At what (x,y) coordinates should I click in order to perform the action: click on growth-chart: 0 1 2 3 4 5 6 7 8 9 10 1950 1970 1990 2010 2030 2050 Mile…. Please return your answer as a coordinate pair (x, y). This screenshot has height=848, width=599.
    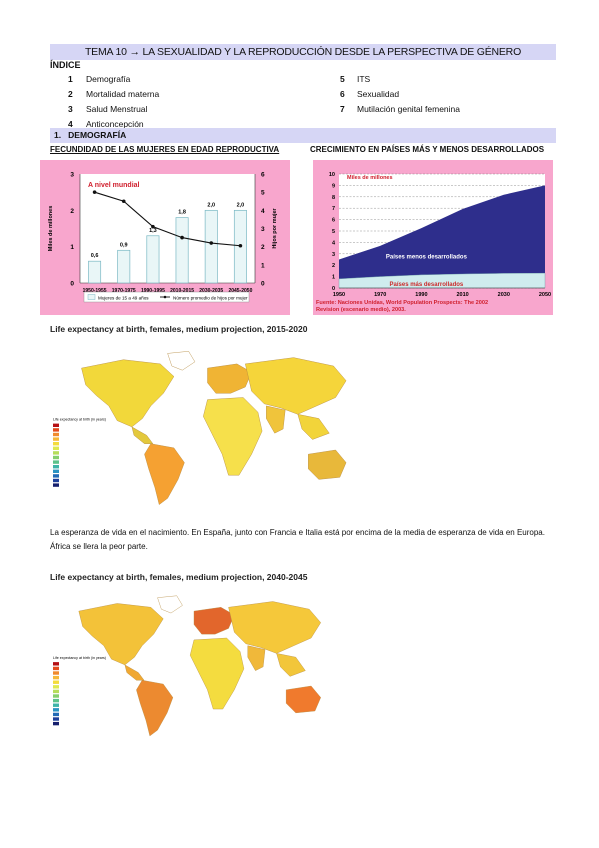
    Looking at the image, I should click on (433, 242).